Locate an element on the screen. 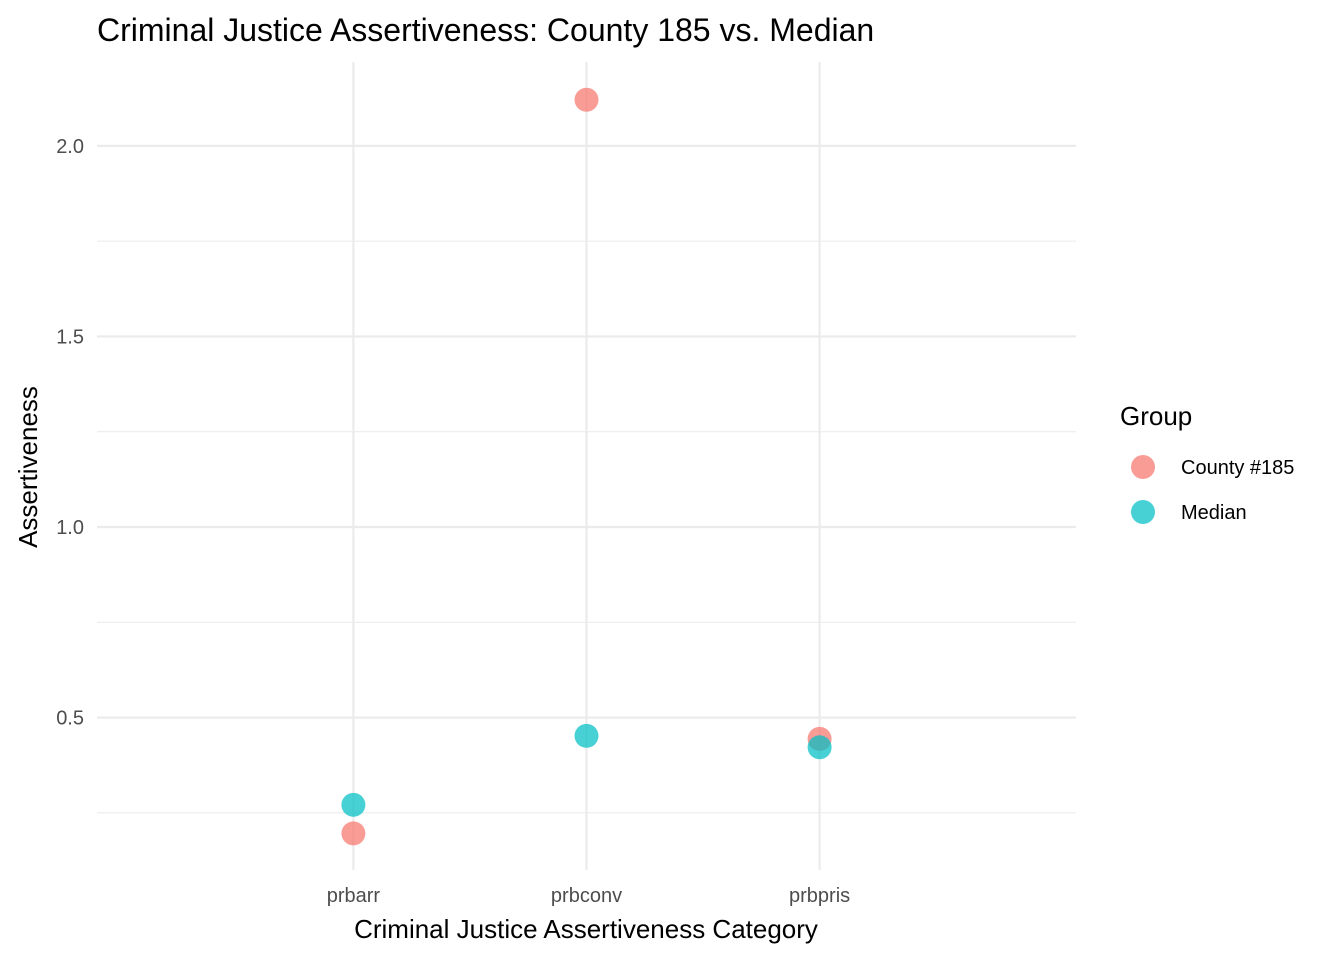 The image size is (1344, 960). legend-items: County #185 Median is located at coordinates (1212, 489).